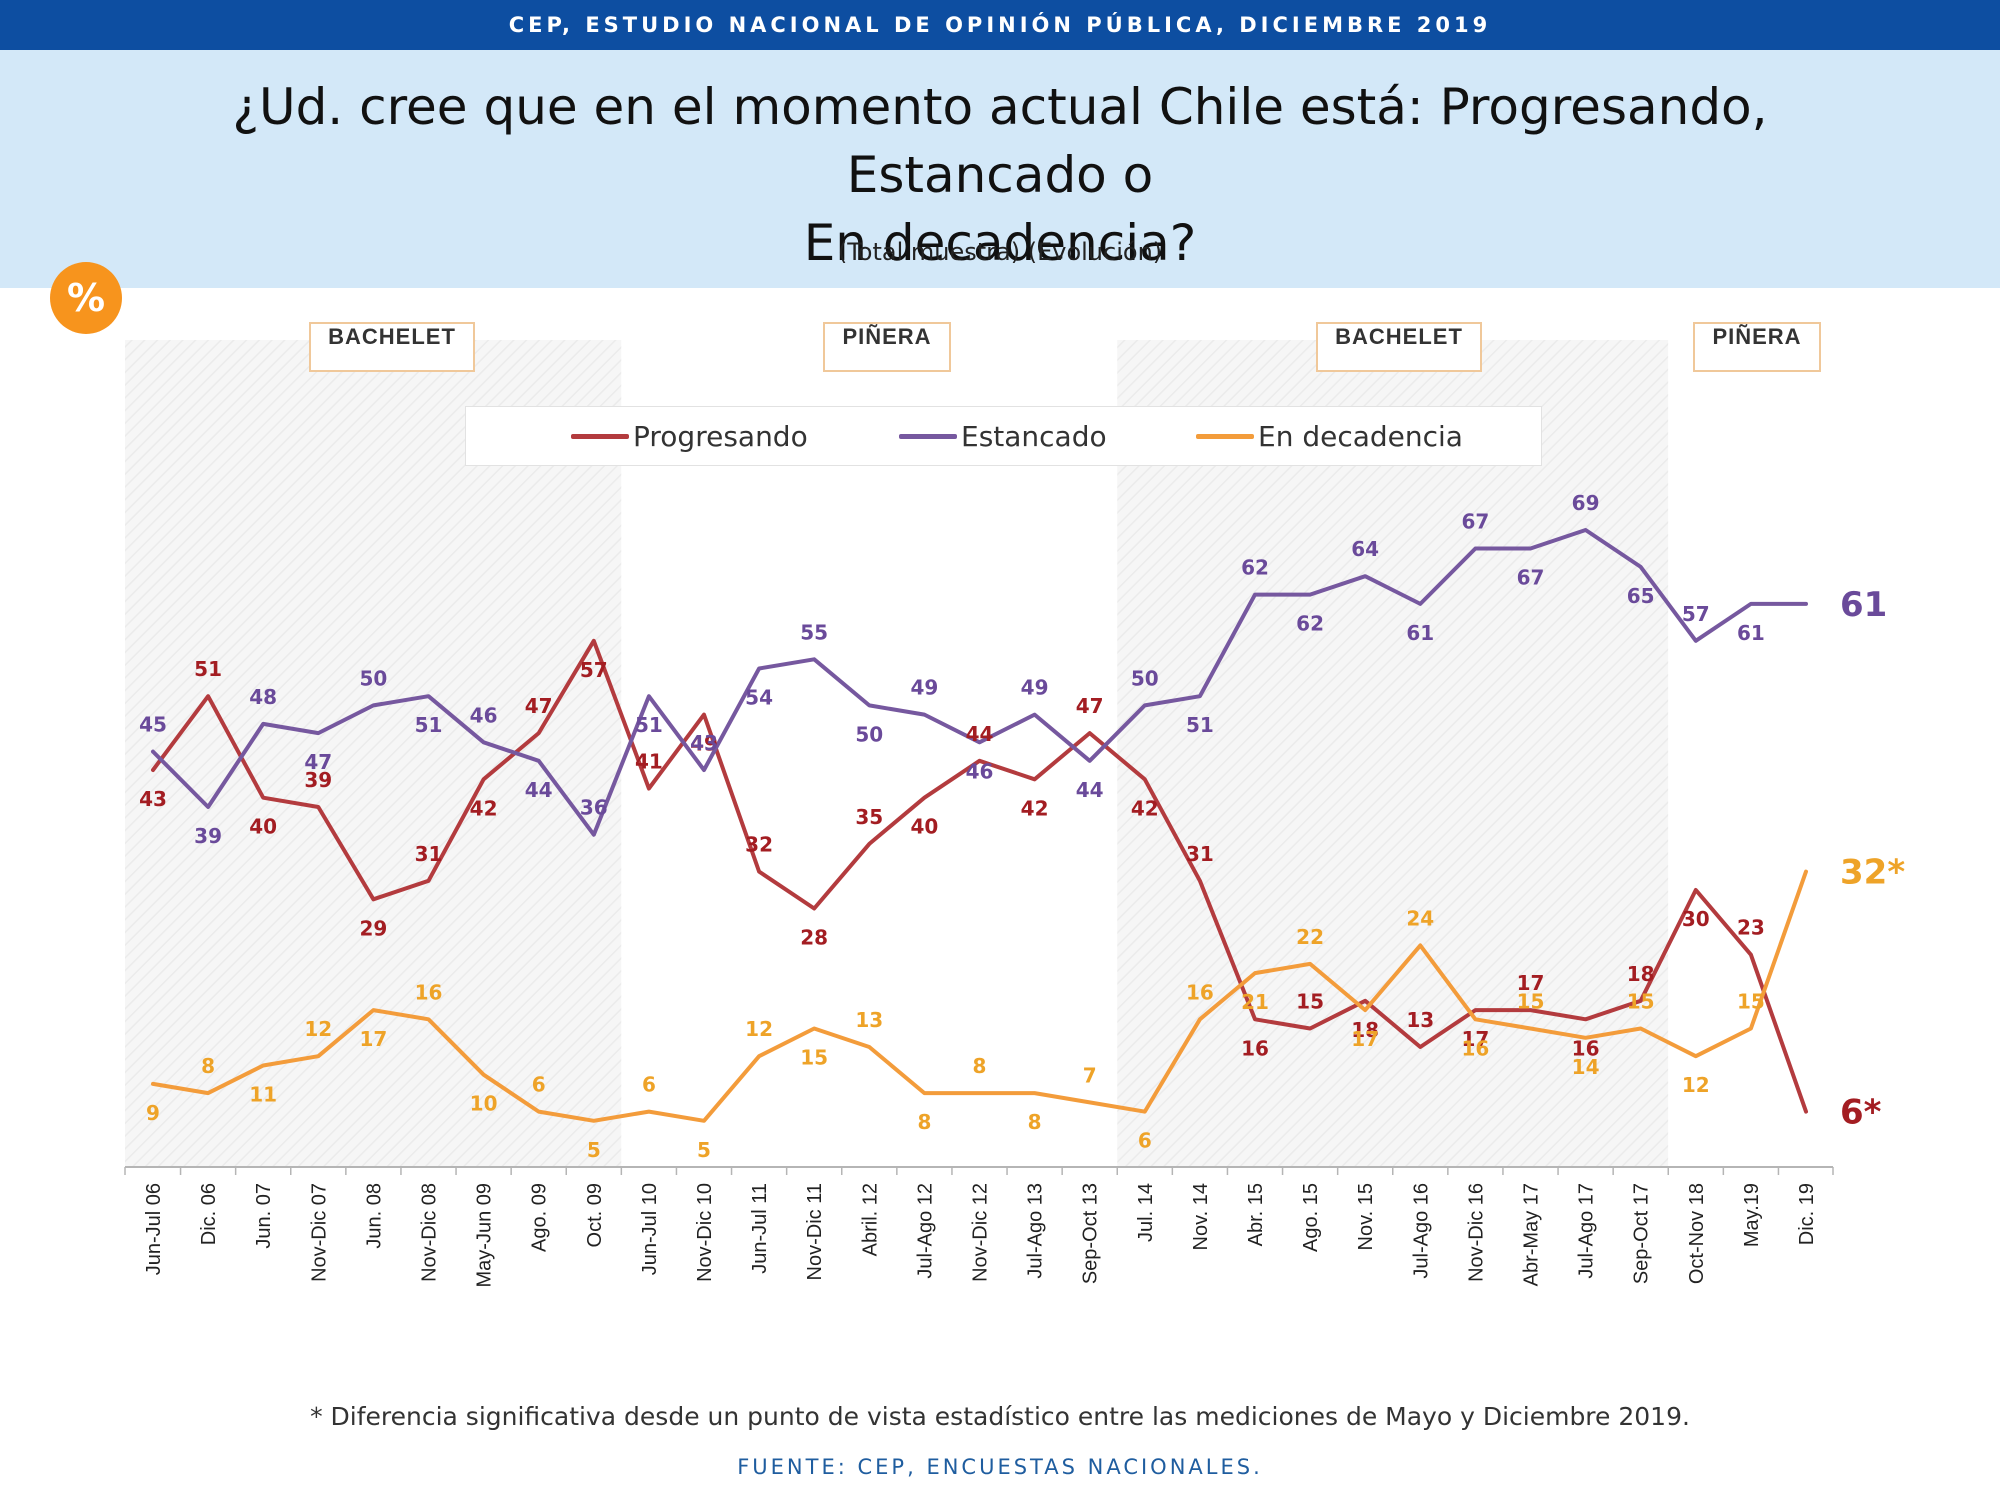  Describe the element at coordinates (263, 1094) in the screenshot. I see `data-label: 11` at that location.